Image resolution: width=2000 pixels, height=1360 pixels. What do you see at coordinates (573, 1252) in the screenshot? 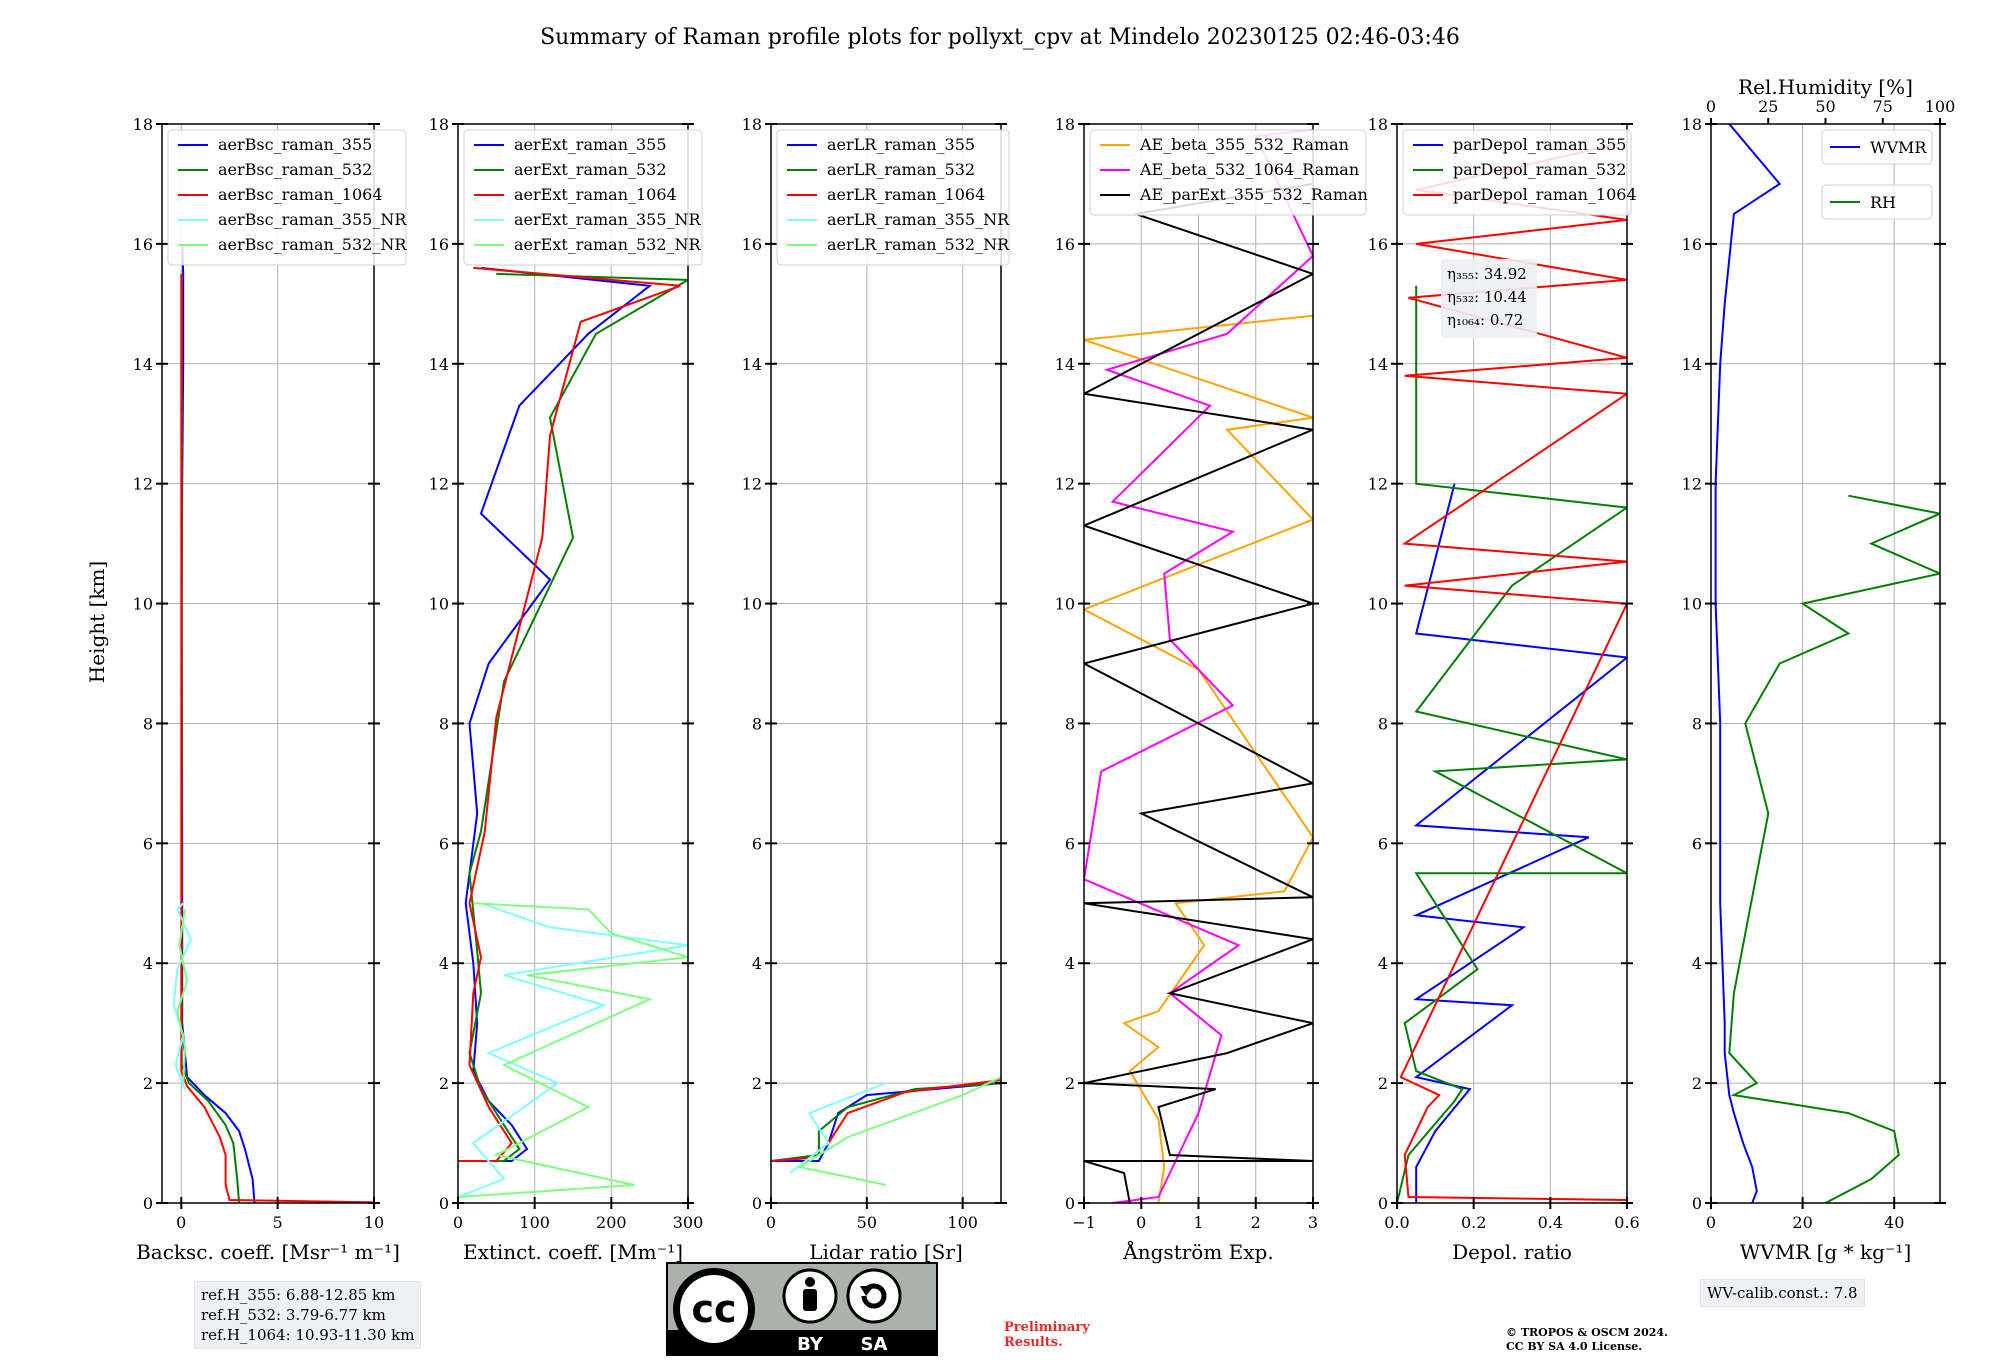
I see `x-axis-label: Extinct. coeff. [Mm⁻¹]` at bounding box center [573, 1252].